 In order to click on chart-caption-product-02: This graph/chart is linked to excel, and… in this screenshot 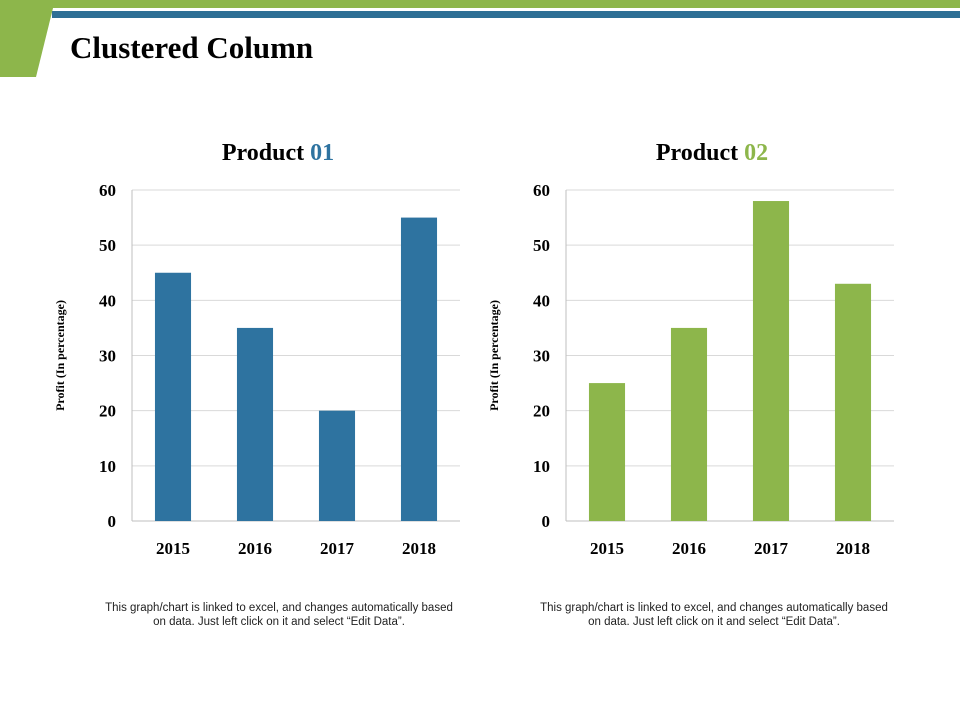, I will do `click(714, 615)`.